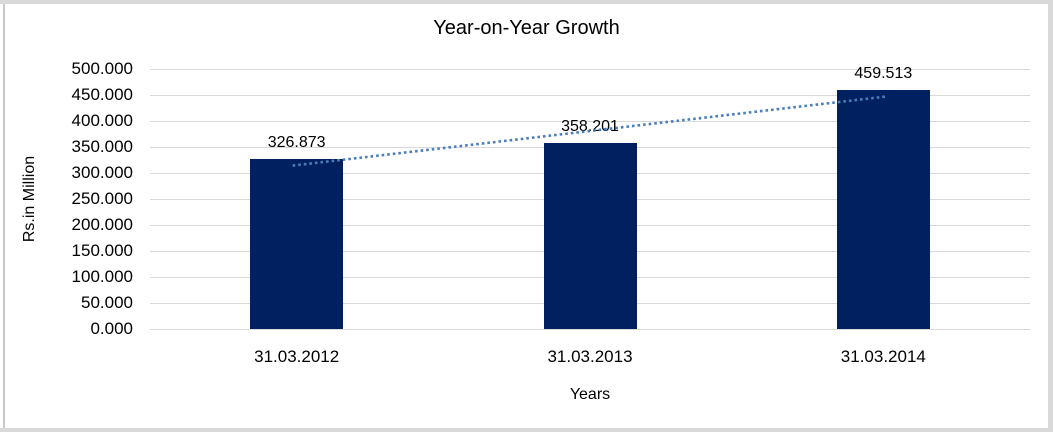 The image size is (1053, 432). What do you see at coordinates (526, 430) in the screenshot?
I see `frame-bottom-border` at bounding box center [526, 430].